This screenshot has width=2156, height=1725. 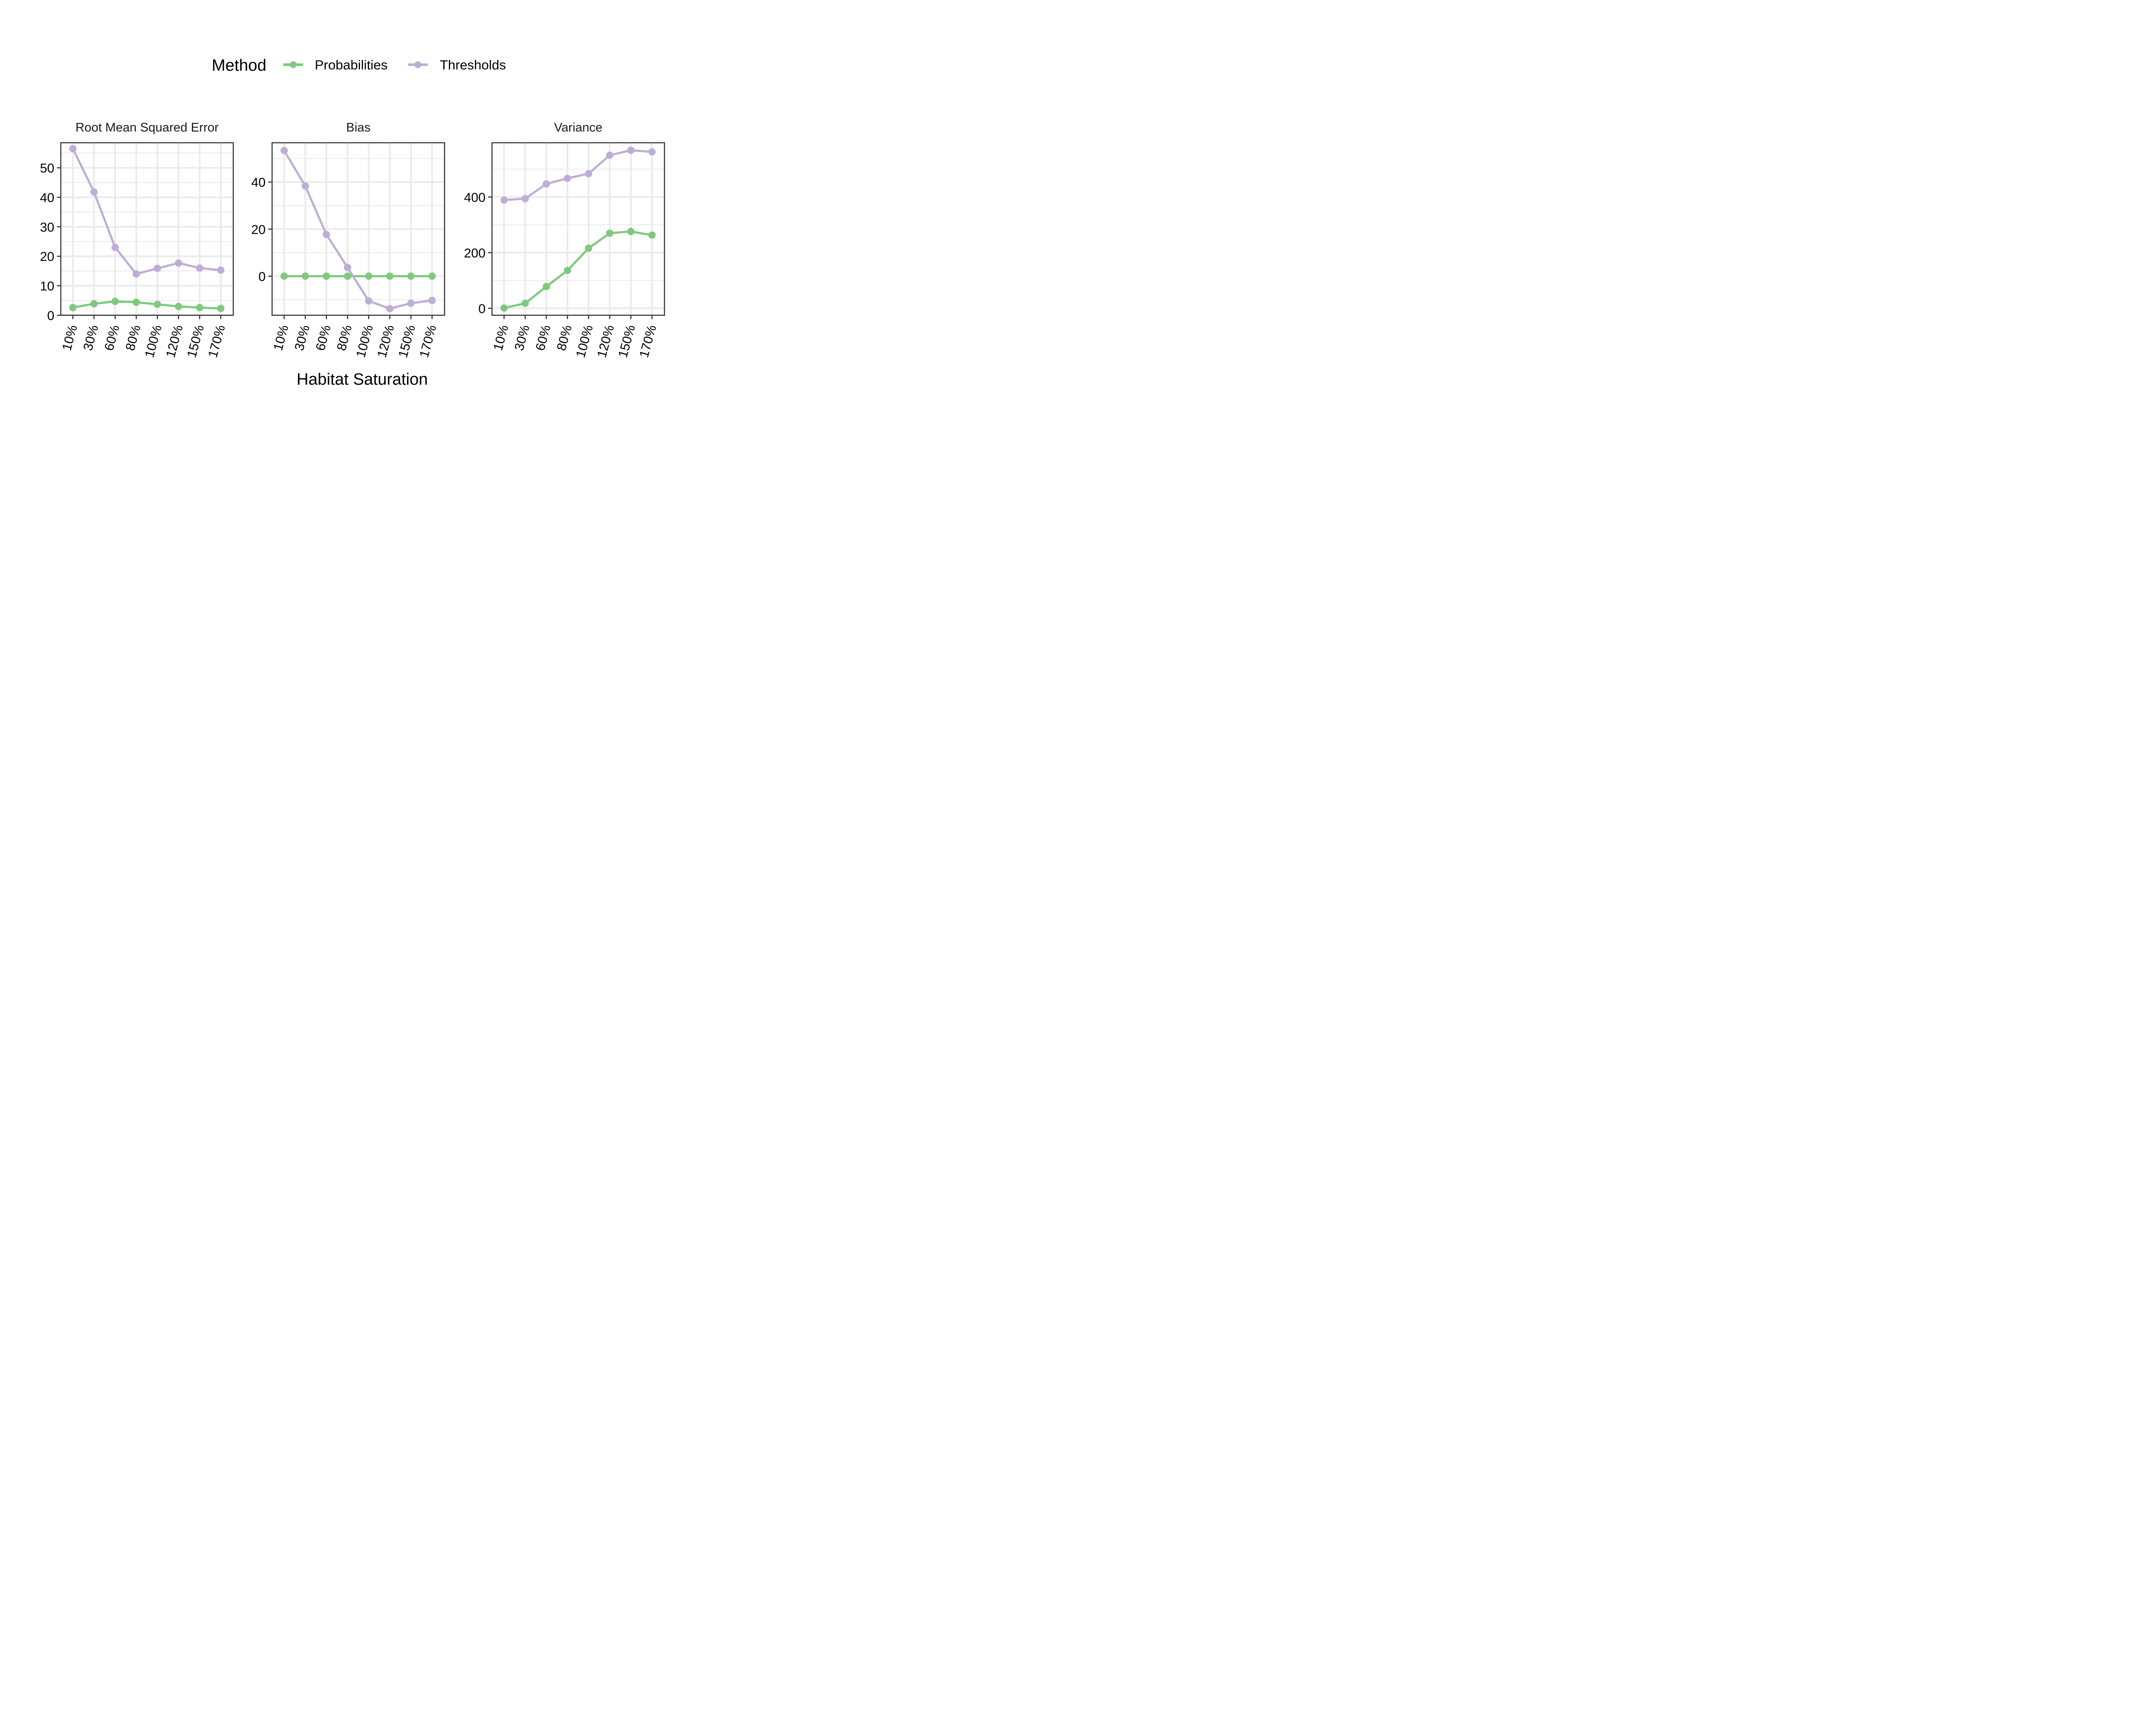 I want to click on legend-key-probabilities-point, so click(x=293, y=64).